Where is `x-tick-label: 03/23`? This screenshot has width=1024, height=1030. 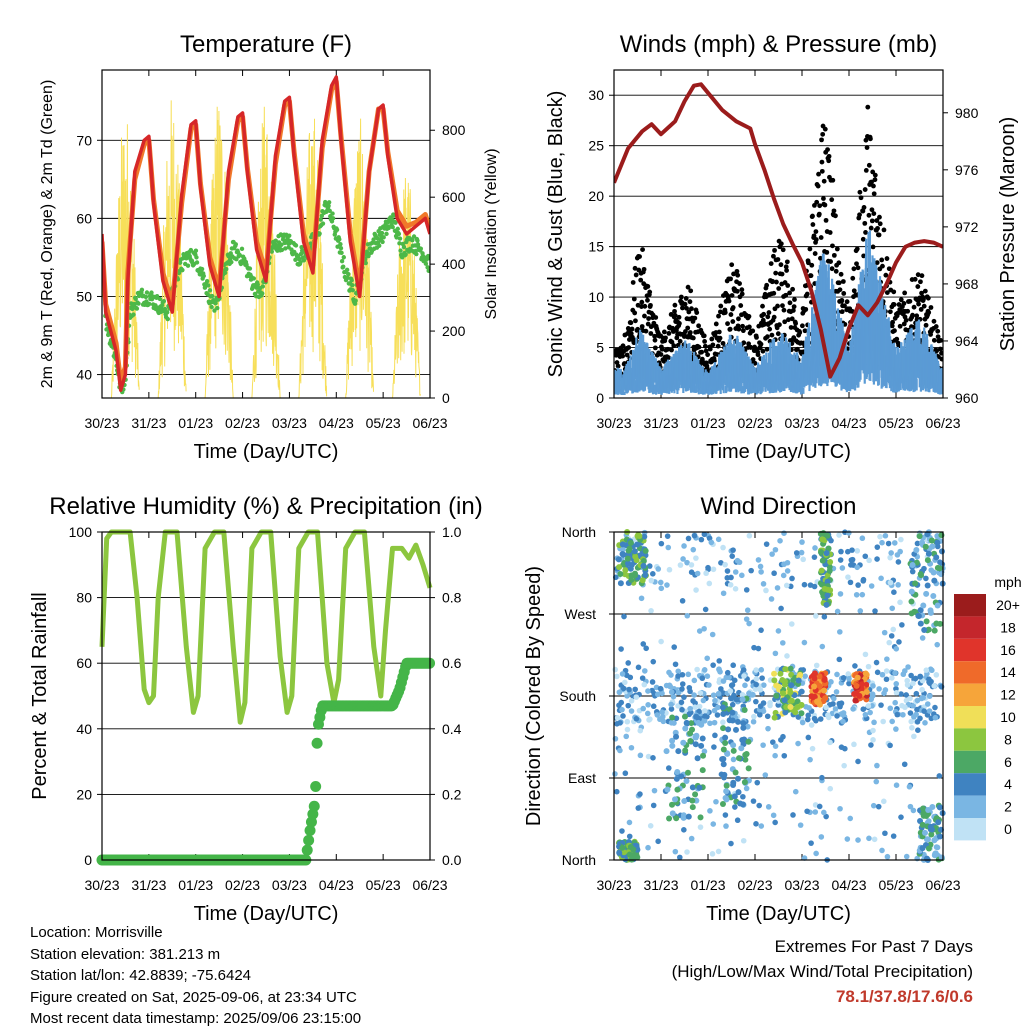
x-tick-label: 03/23 is located at coordinates (801, 885).